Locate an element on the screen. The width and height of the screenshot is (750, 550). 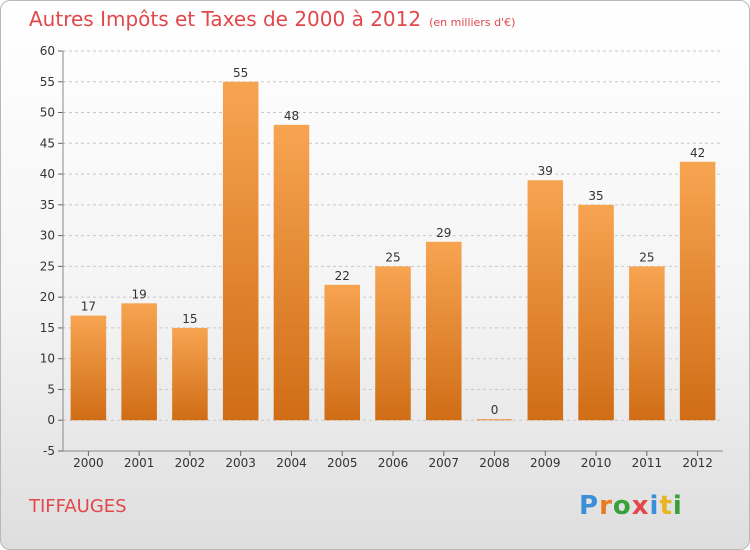
x-tick-label: 2005 is located at coordinates (342, 463).